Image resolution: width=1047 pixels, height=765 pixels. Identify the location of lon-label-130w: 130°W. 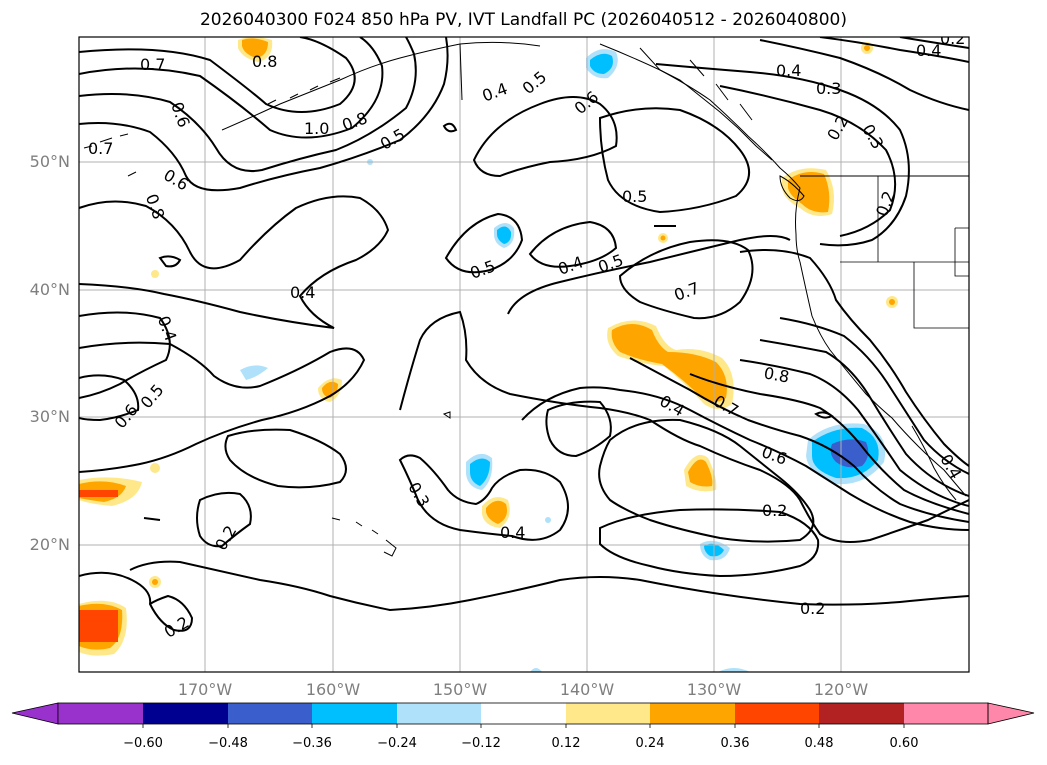
(714, 689).